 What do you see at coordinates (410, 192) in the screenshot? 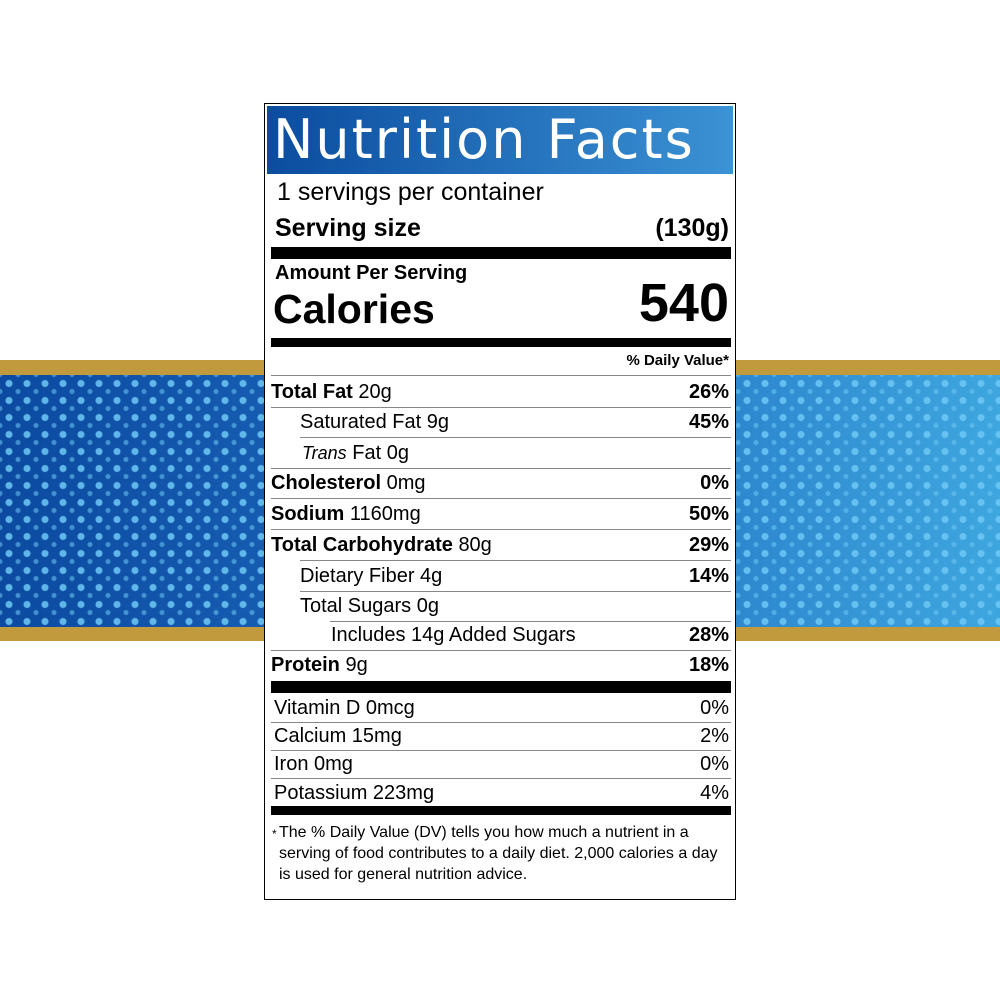
I see `servings-per-container: 1 servings per container` at bounding box center [410, 192].